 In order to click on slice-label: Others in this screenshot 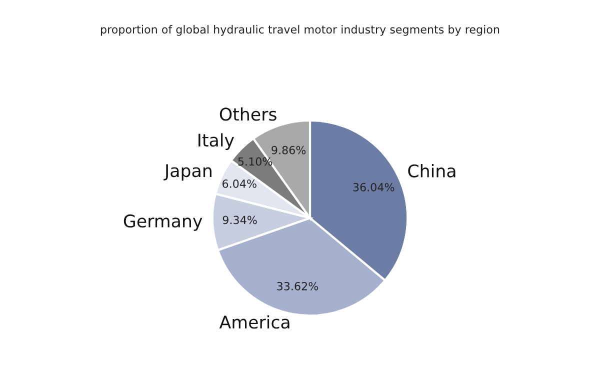, I will do `click(248, 114)`.